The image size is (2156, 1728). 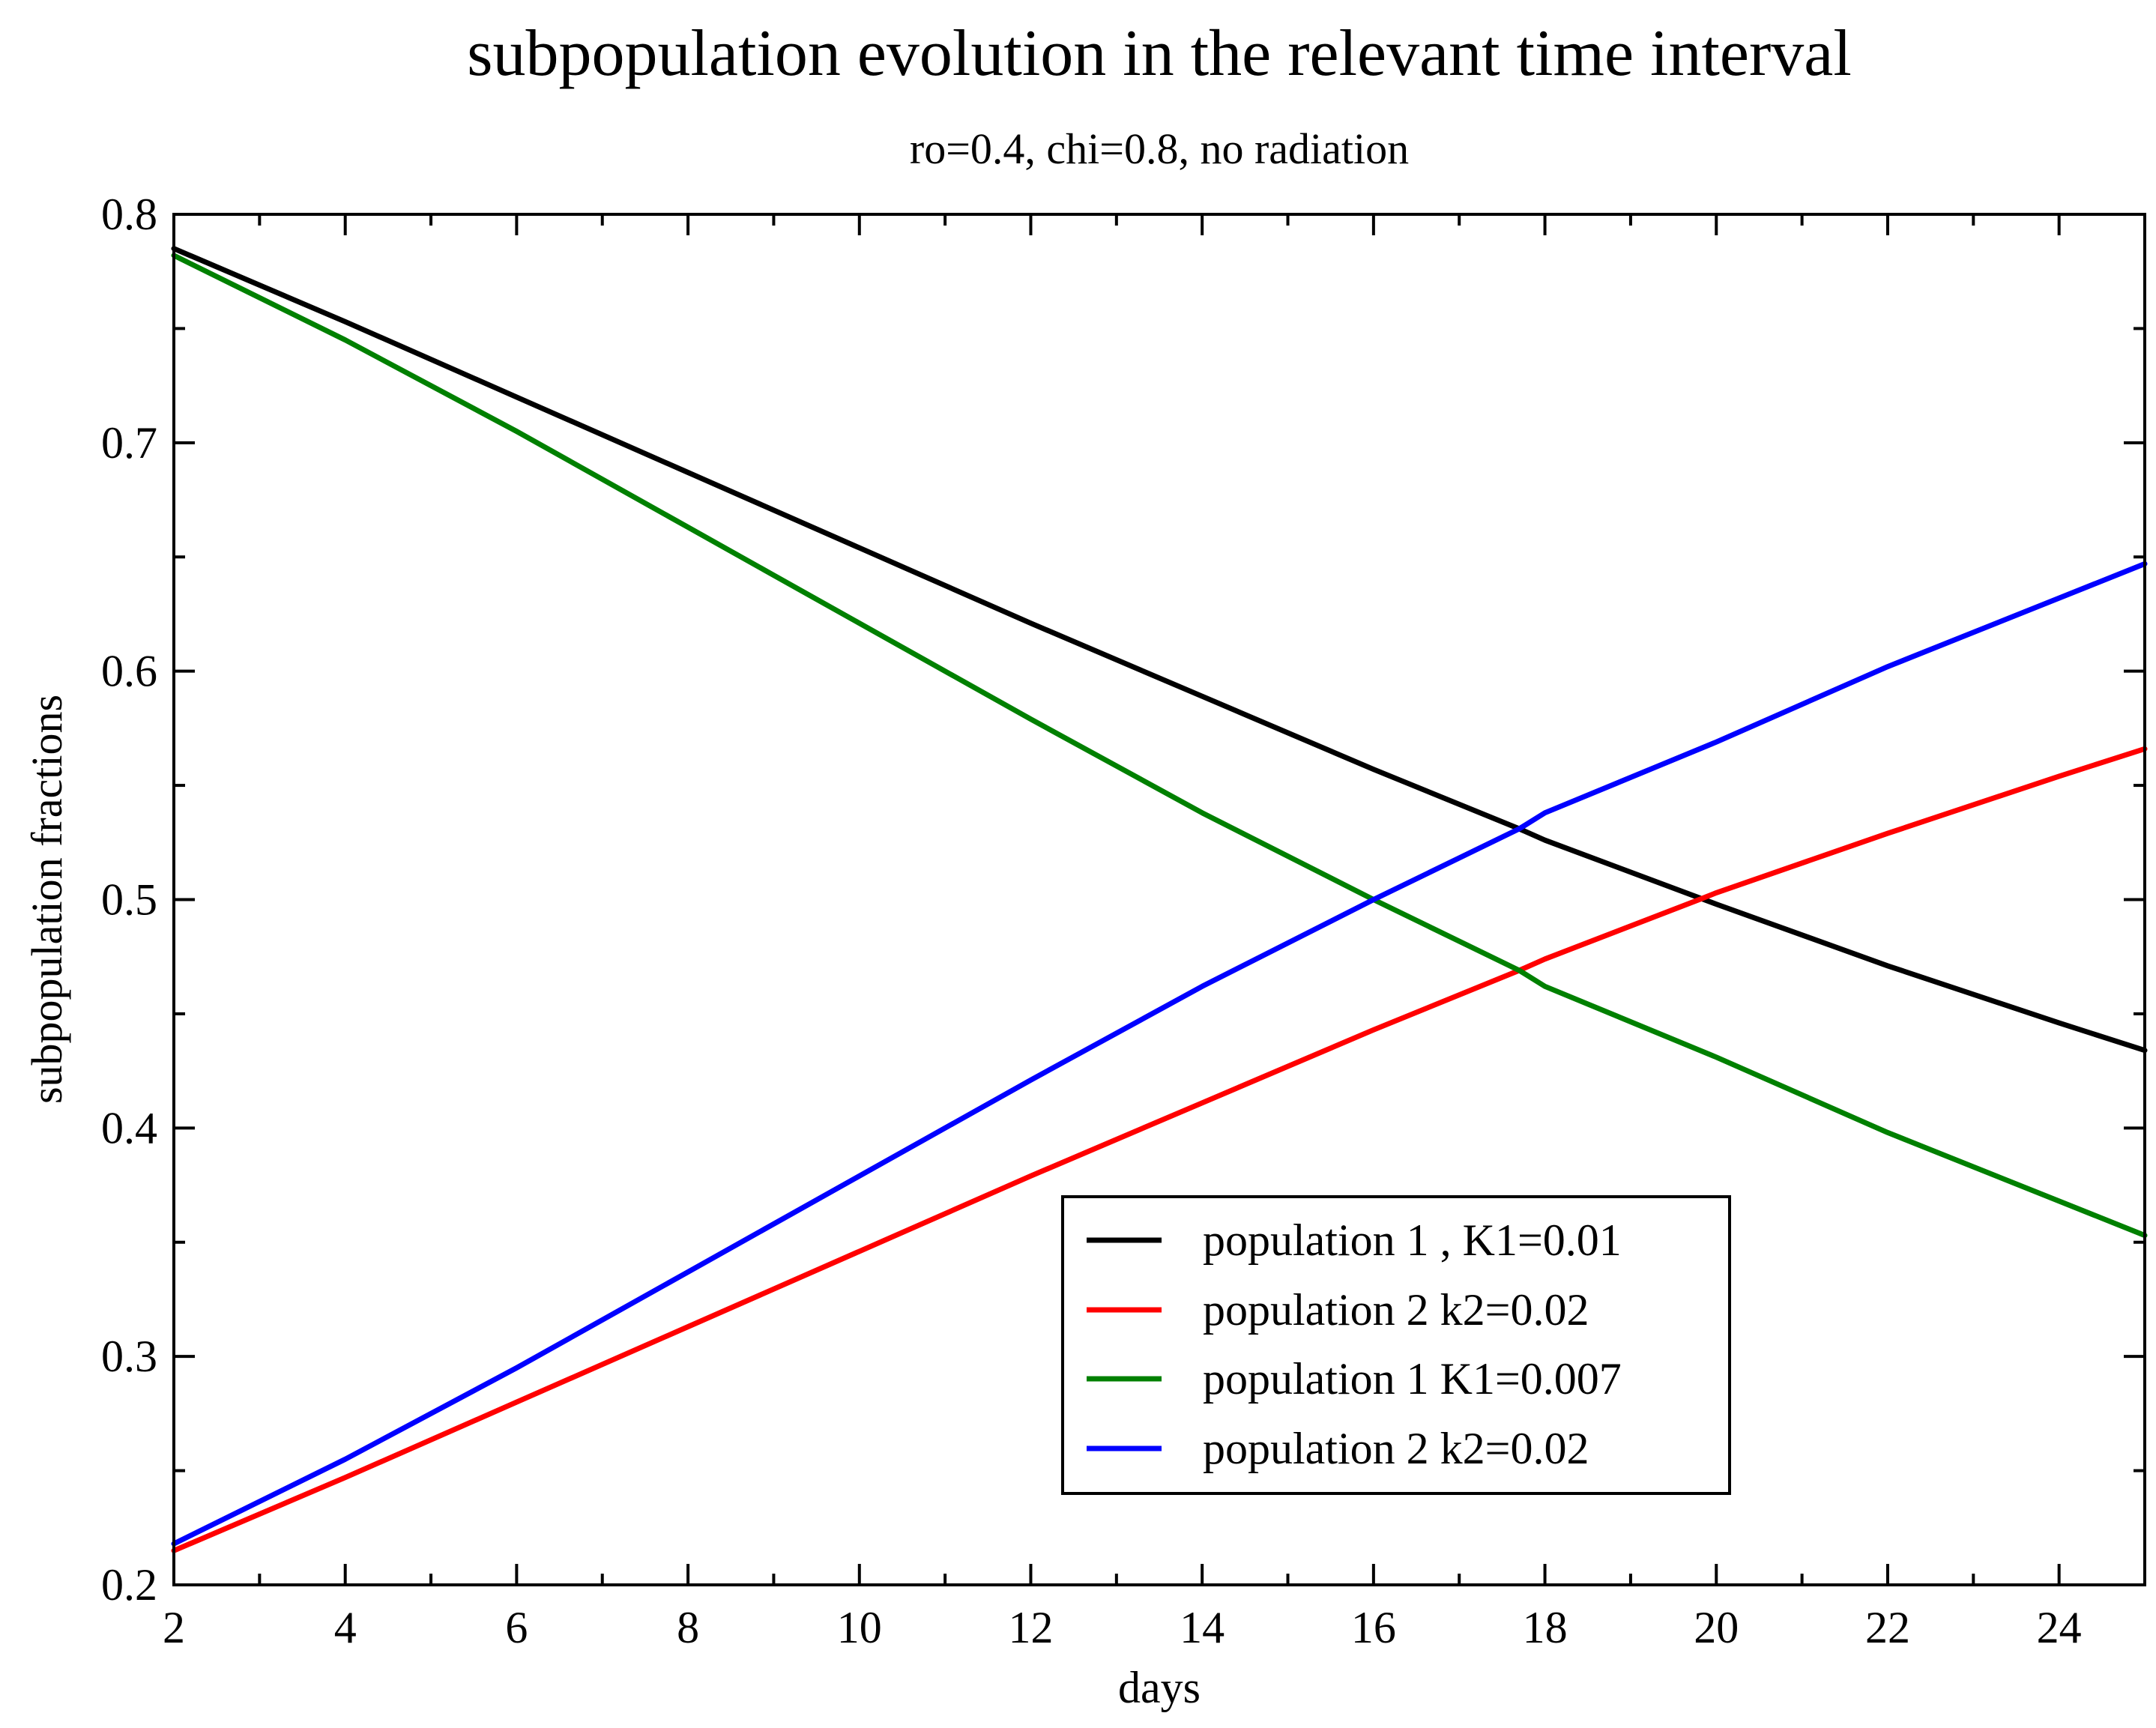 I want to click on y-tick-label: 0.2, so click(x=129, y=1585).